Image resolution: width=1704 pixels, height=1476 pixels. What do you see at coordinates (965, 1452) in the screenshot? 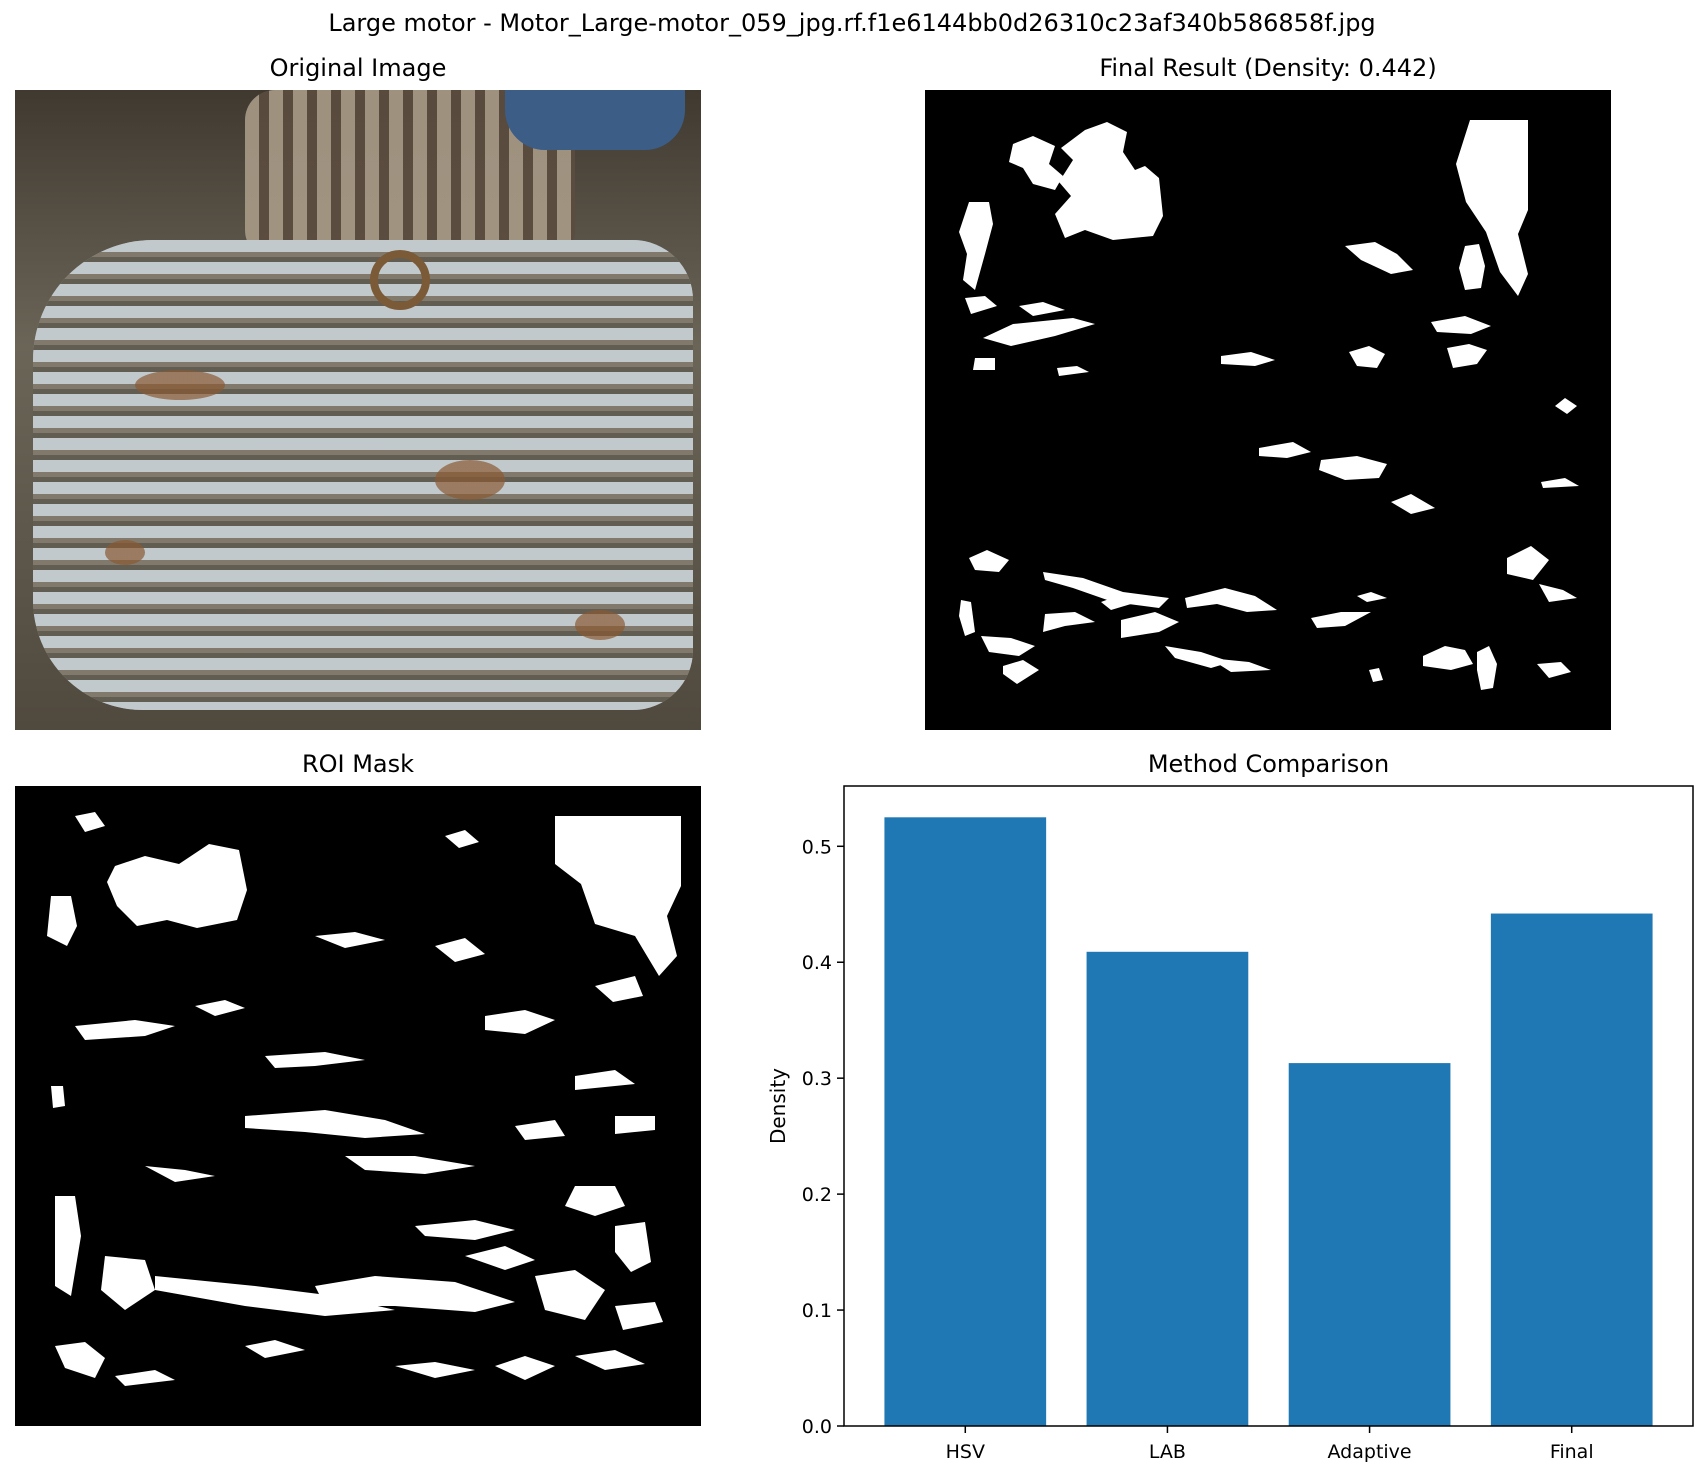
I see `x-tick-label: HSV` at bounding box center [965, 1452].